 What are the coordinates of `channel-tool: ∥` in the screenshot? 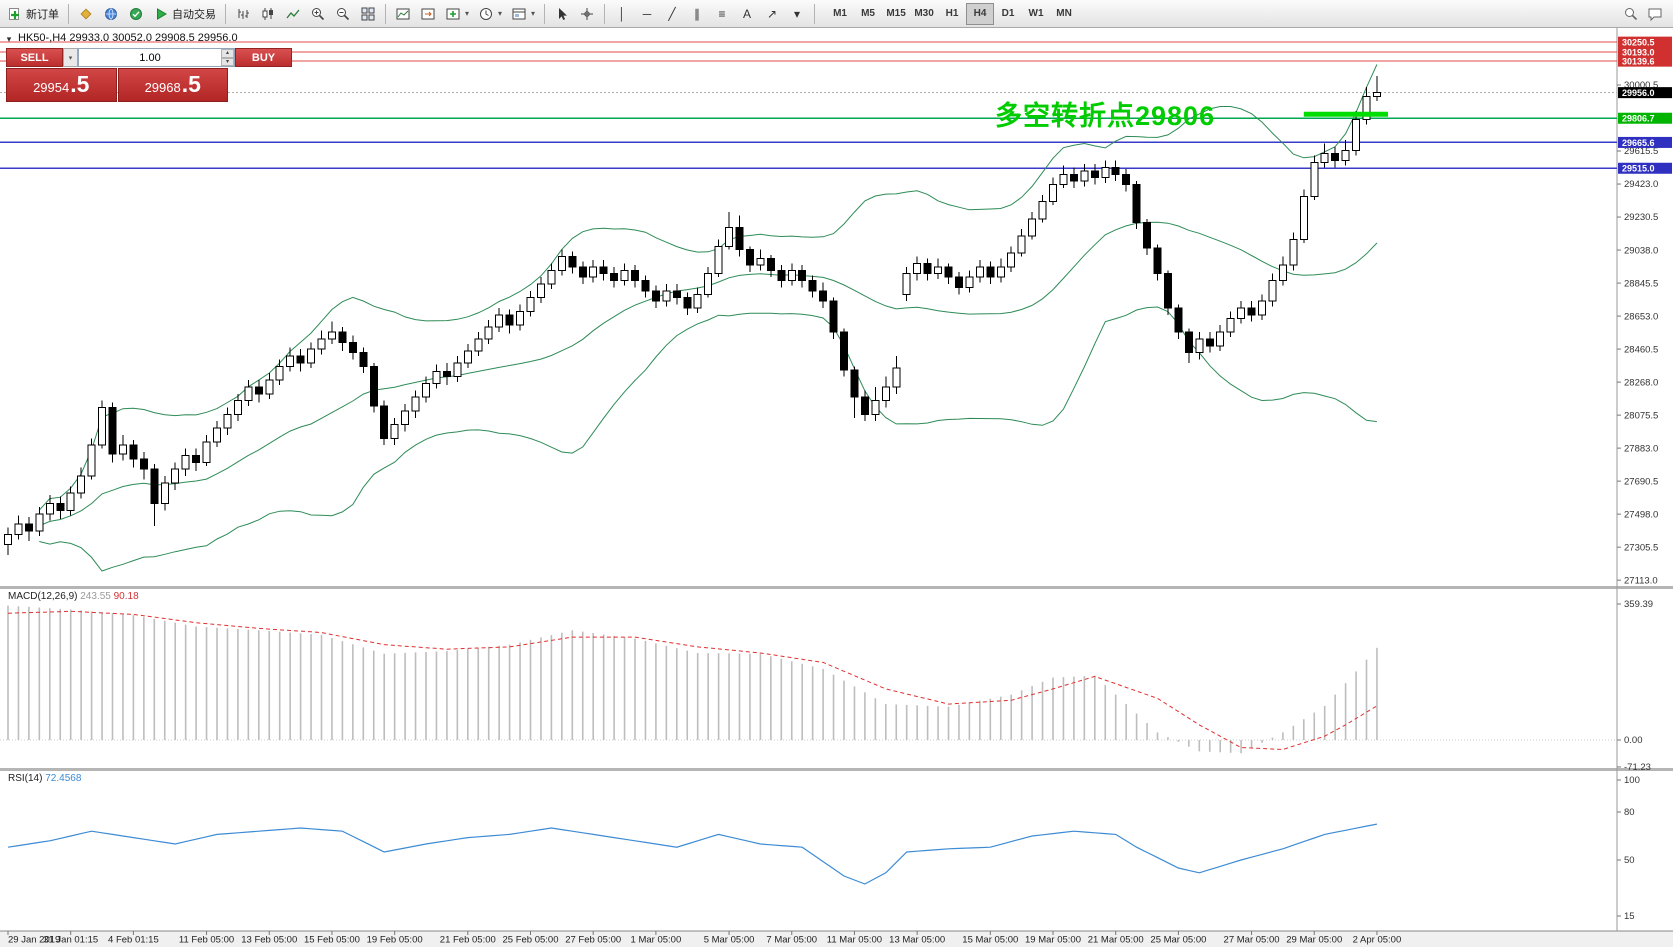 It's located at (697, 14).